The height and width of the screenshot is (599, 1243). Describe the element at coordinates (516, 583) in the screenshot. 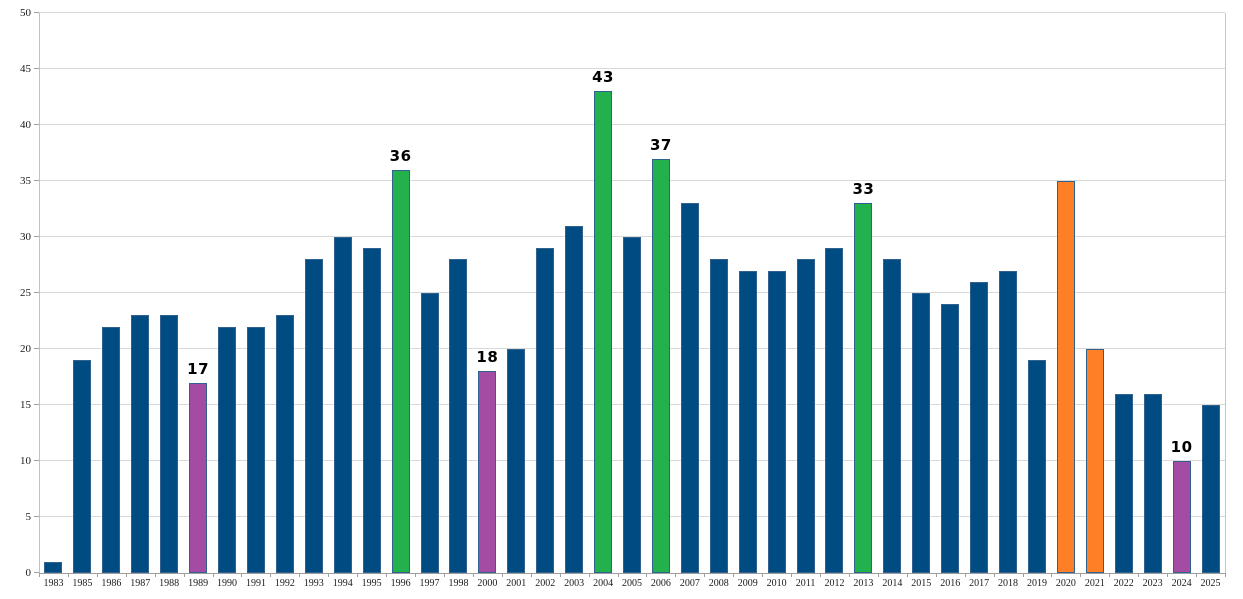

I see `x-axis-label-2001: 2001` at that location.